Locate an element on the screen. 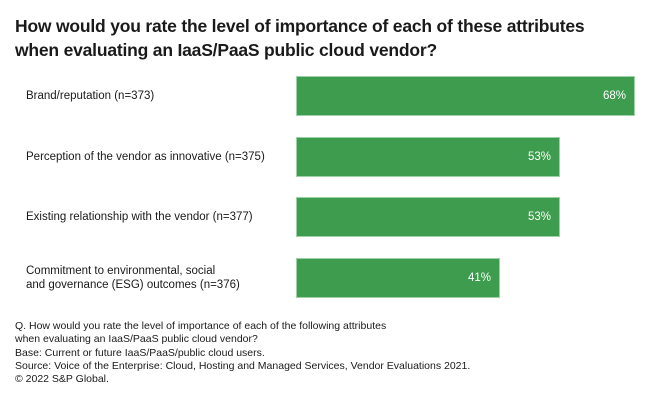 This screenshot has height=400, width=660. bar-value-label: 41% is located at coordinates (479, 277).